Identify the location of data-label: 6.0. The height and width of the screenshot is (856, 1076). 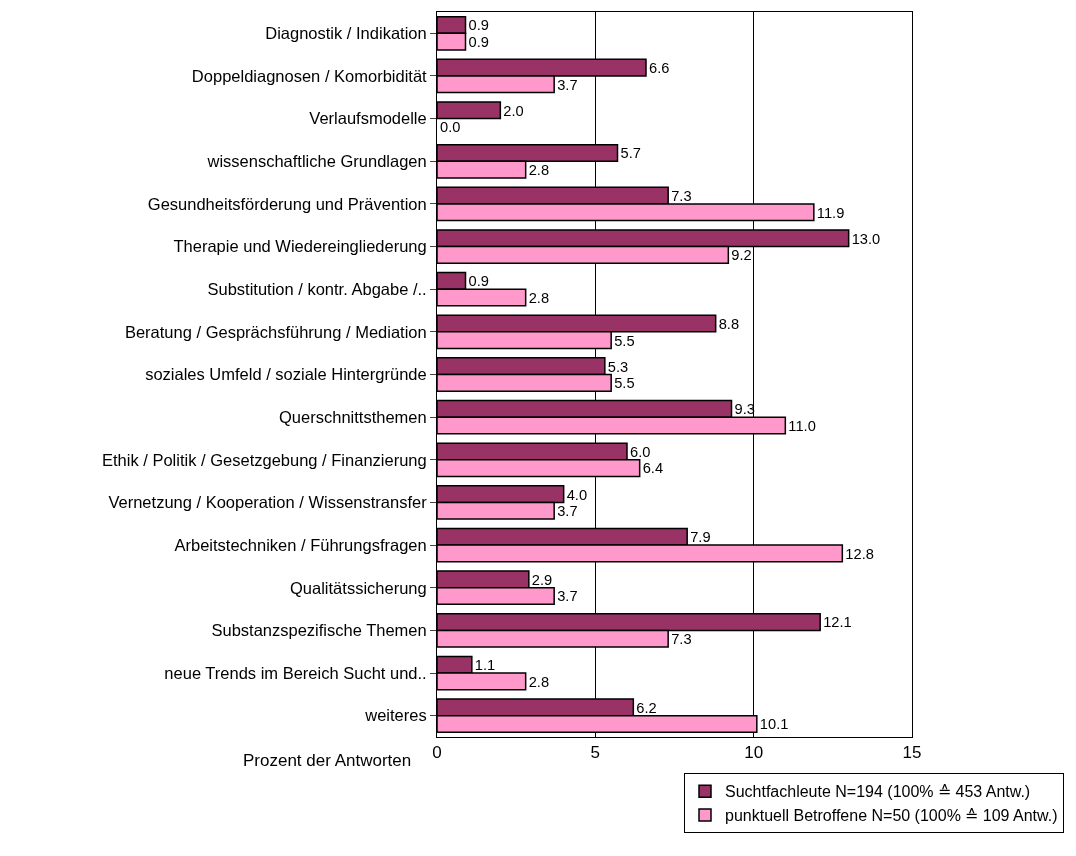
(640, 451).